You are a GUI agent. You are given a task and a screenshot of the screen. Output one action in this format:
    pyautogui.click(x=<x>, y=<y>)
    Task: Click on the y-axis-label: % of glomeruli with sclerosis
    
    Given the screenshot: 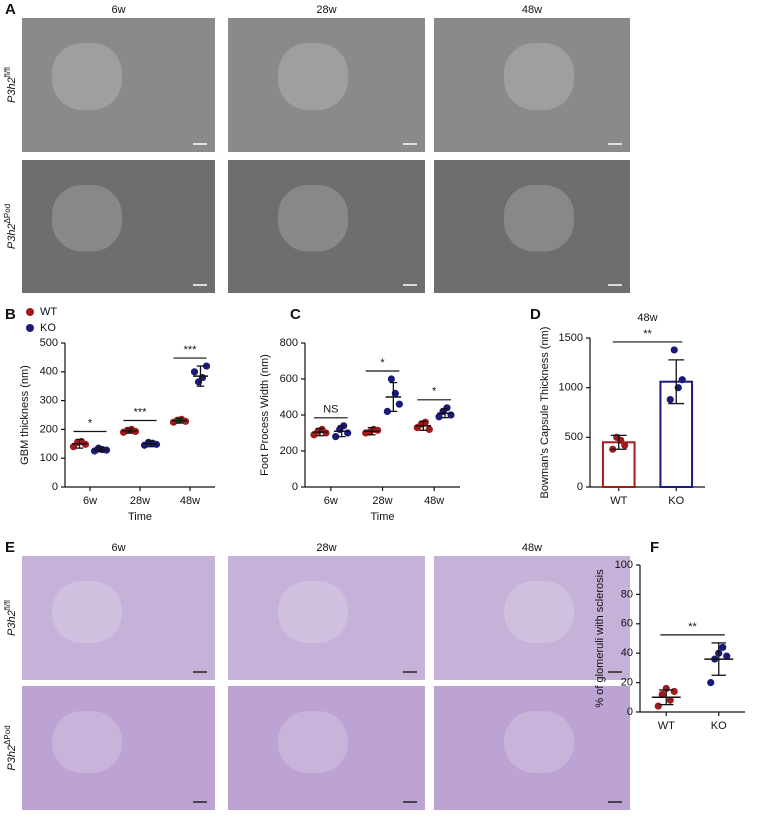 What is the action you would take?
    pyautogui.click(x=600, y=638)
    